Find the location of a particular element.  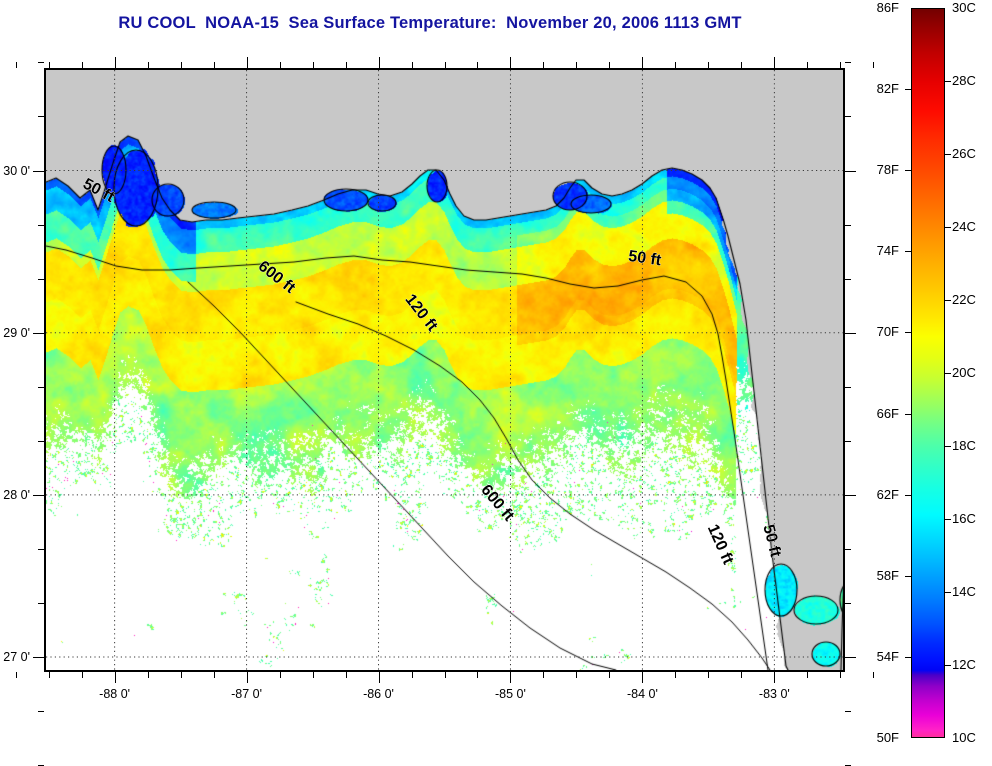

colorbar-label-celsius: 24C is located at coordinates (964, 226).